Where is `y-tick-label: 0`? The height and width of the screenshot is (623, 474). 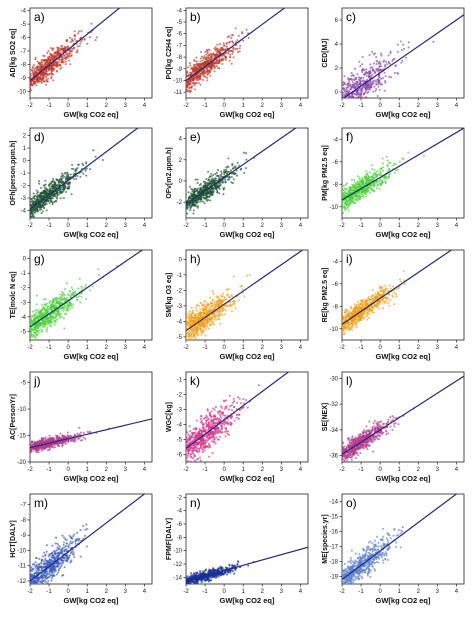
y-tick-label: 0 is located at coordinates (25, 162).